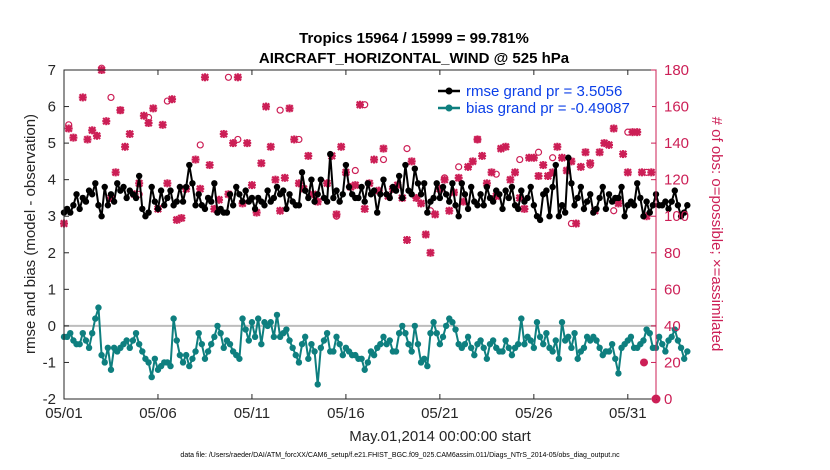 The width and height of the screenshot is (830, 470). I want to click on x-tick-label: 05/31, so click(628, 413).